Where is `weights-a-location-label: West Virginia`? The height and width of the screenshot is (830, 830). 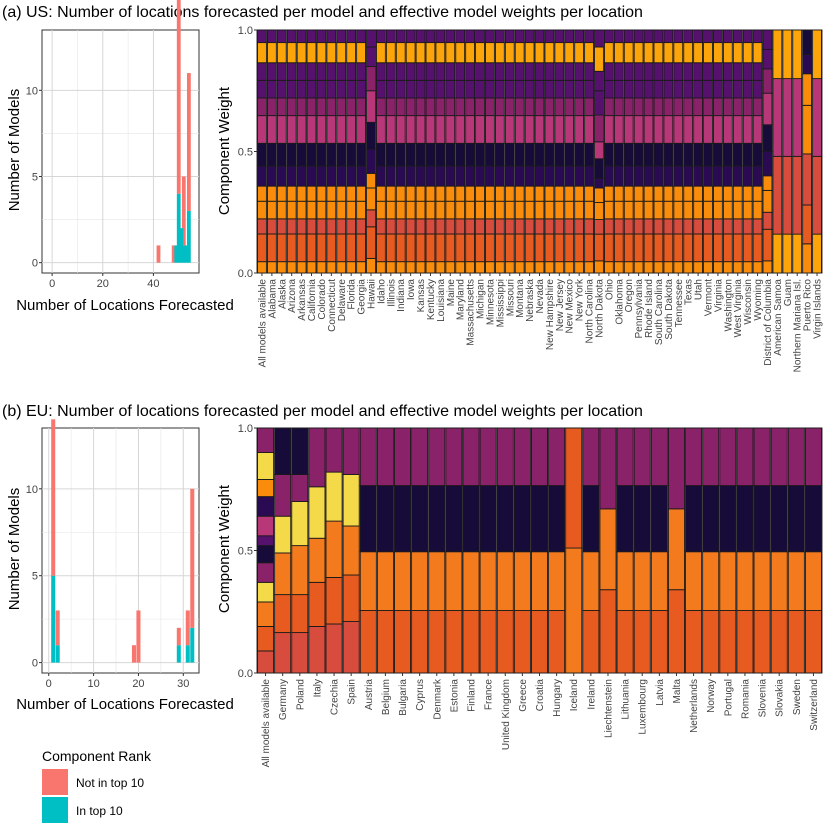
weights-a-location-label: West Virginia is located at coordinates (738, 308).